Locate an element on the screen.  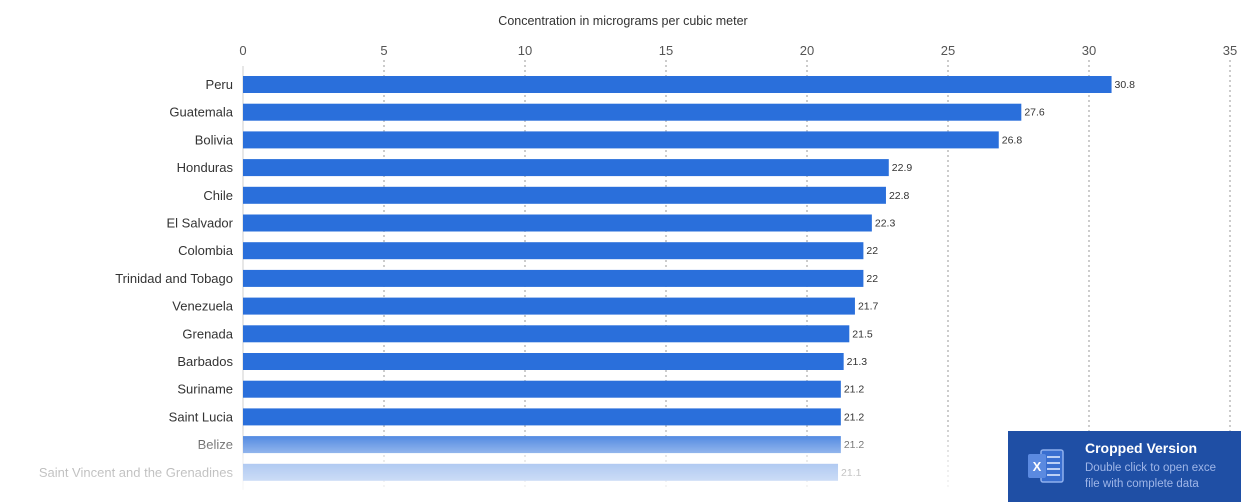
category-label: Peru is located at coordinates (219, 84).